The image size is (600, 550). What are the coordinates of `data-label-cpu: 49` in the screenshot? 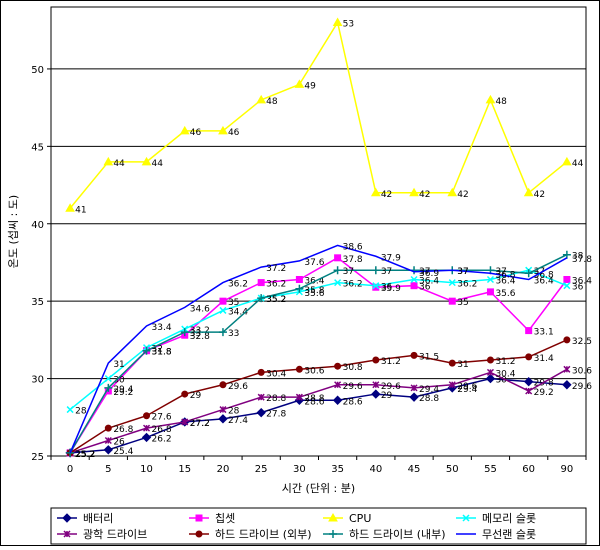 It's located at (310, 86).